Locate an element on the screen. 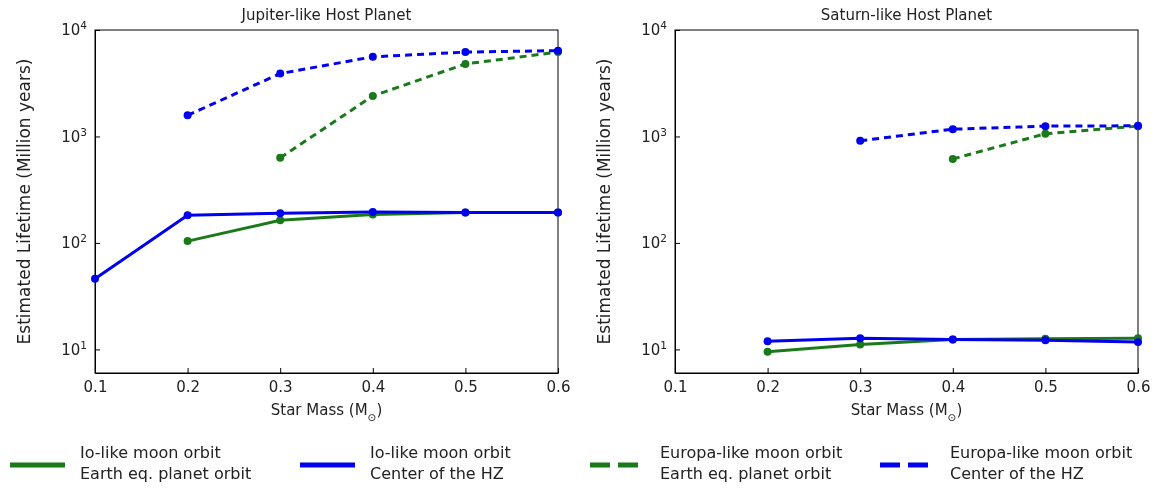 Image resolution: width=1160 pixels, height=490 pixels. legend-label: Io-like moon orbit Earth eq. planet orbit is located at coordinates (166, 463).